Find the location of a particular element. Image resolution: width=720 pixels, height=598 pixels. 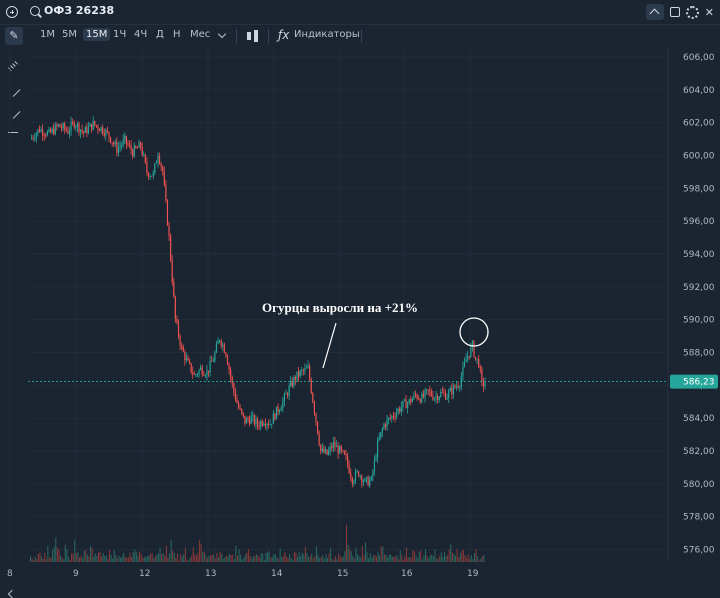

indicators-icon: ƒx is located at coordinates (284, 35).